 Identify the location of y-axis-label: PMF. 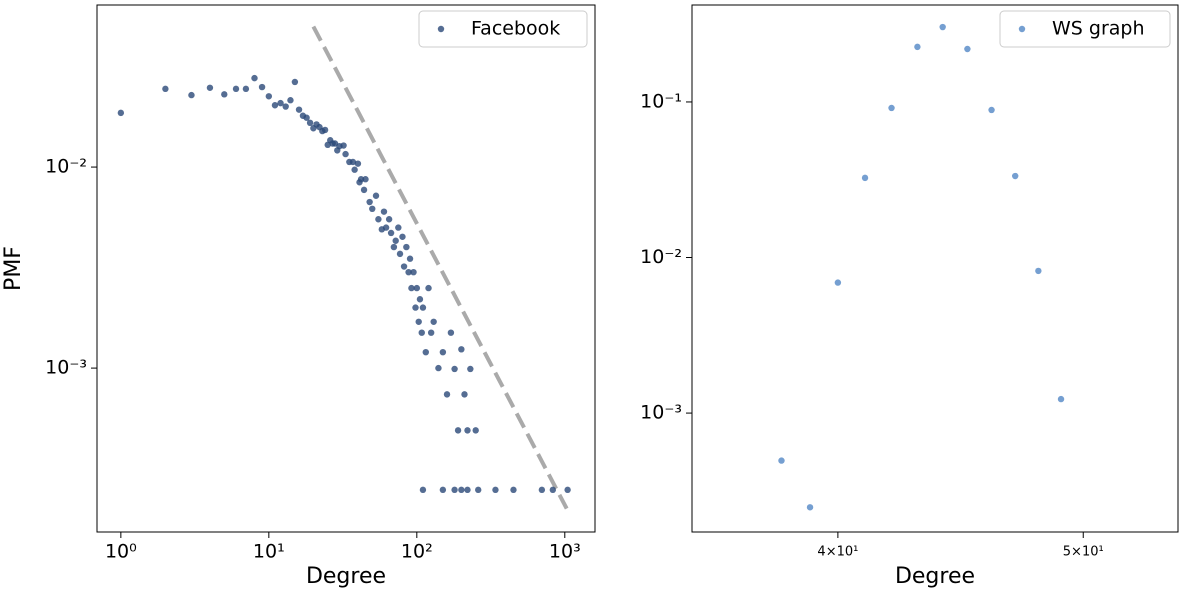
(13, 268).